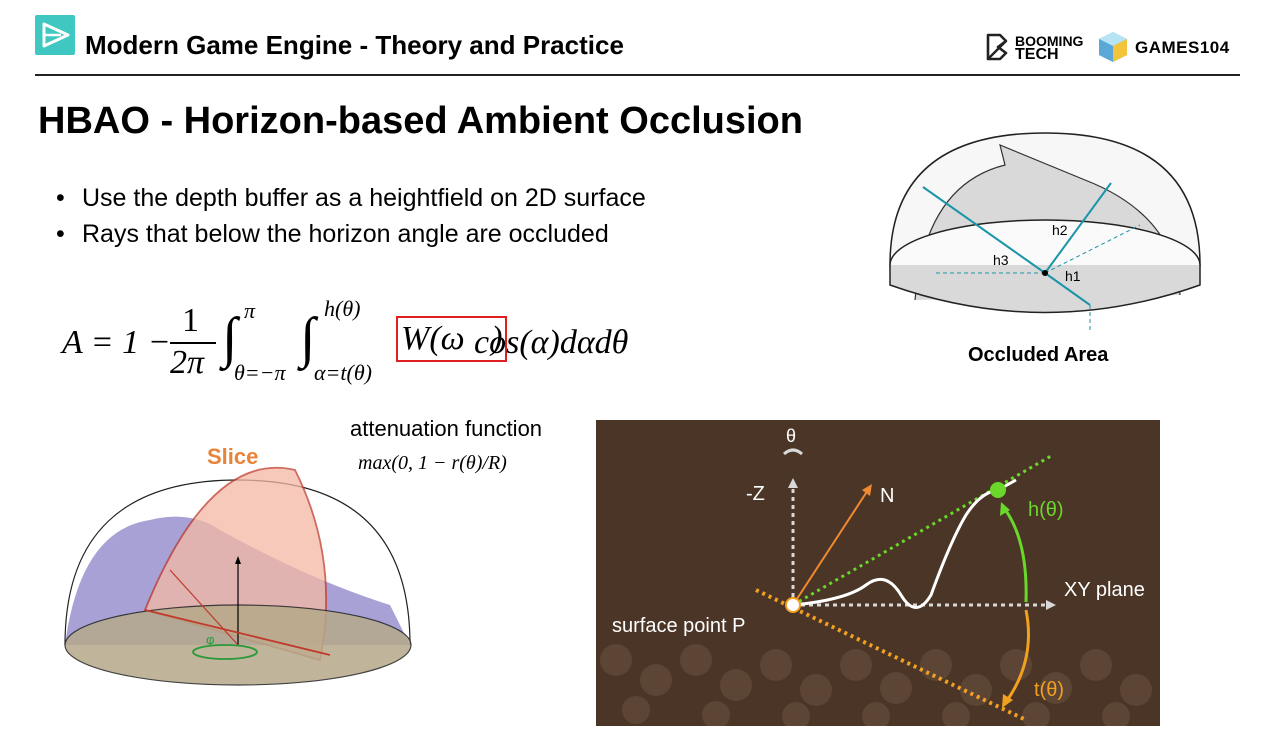 This screenshot has width=1280, height=742. What do you see at coordinates (1113, 47) in the screenshot?
I see `games104-cube-icon` at bounding box center [1113, 47].